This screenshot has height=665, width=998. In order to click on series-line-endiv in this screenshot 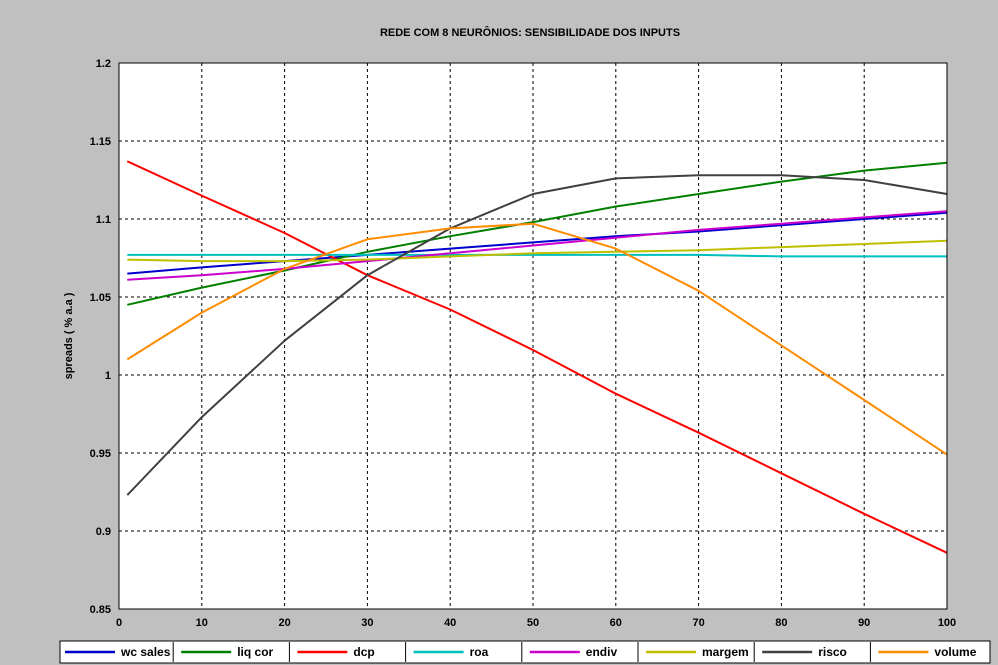, I will do `click(537, 245)`.